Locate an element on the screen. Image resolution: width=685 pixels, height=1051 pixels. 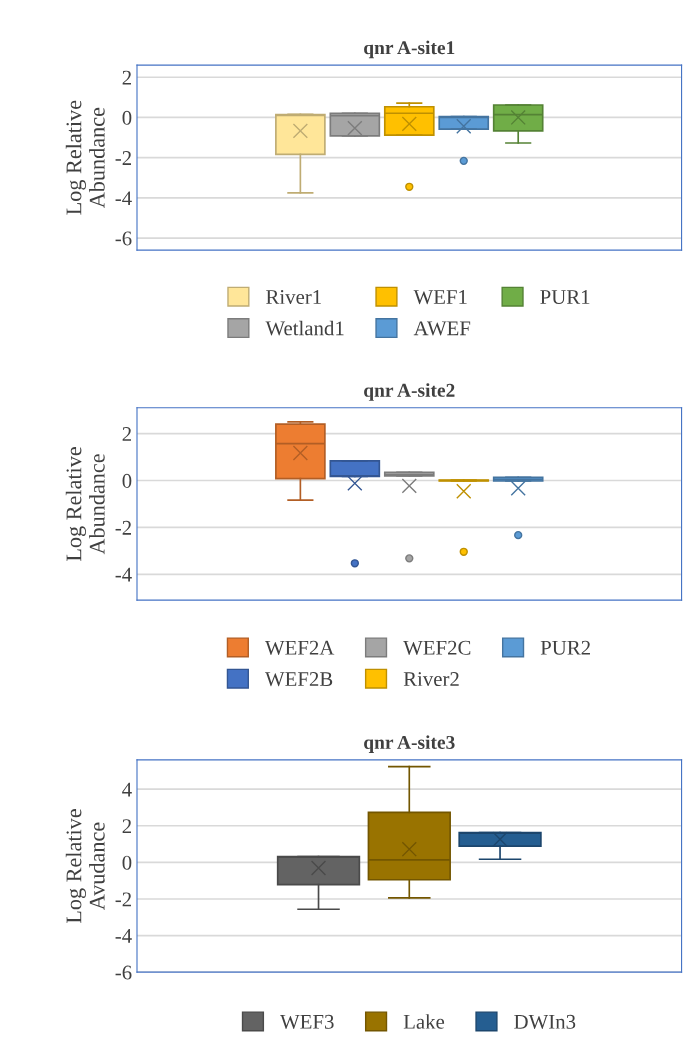
legend-label: WEF2A is located at coordinates (299, 647).